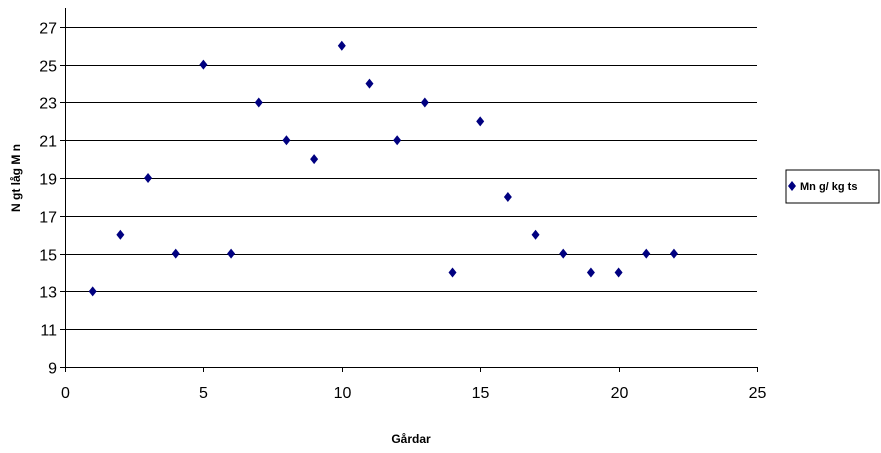  I want to click on x-axis-title: Gårdar, so click(411, 439).